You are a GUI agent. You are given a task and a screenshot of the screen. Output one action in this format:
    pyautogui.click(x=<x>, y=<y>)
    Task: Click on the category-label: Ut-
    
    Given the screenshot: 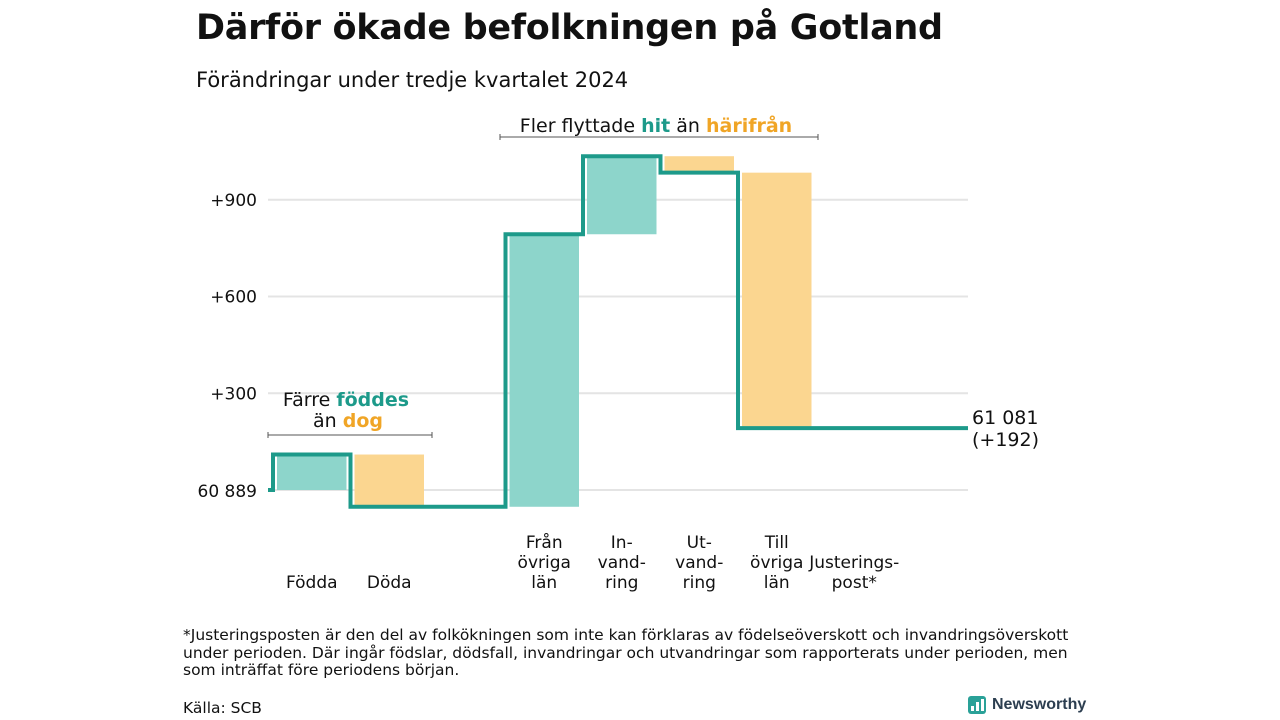 What is the action you would take?
    pyautogui.click(x=699, y=543)
    